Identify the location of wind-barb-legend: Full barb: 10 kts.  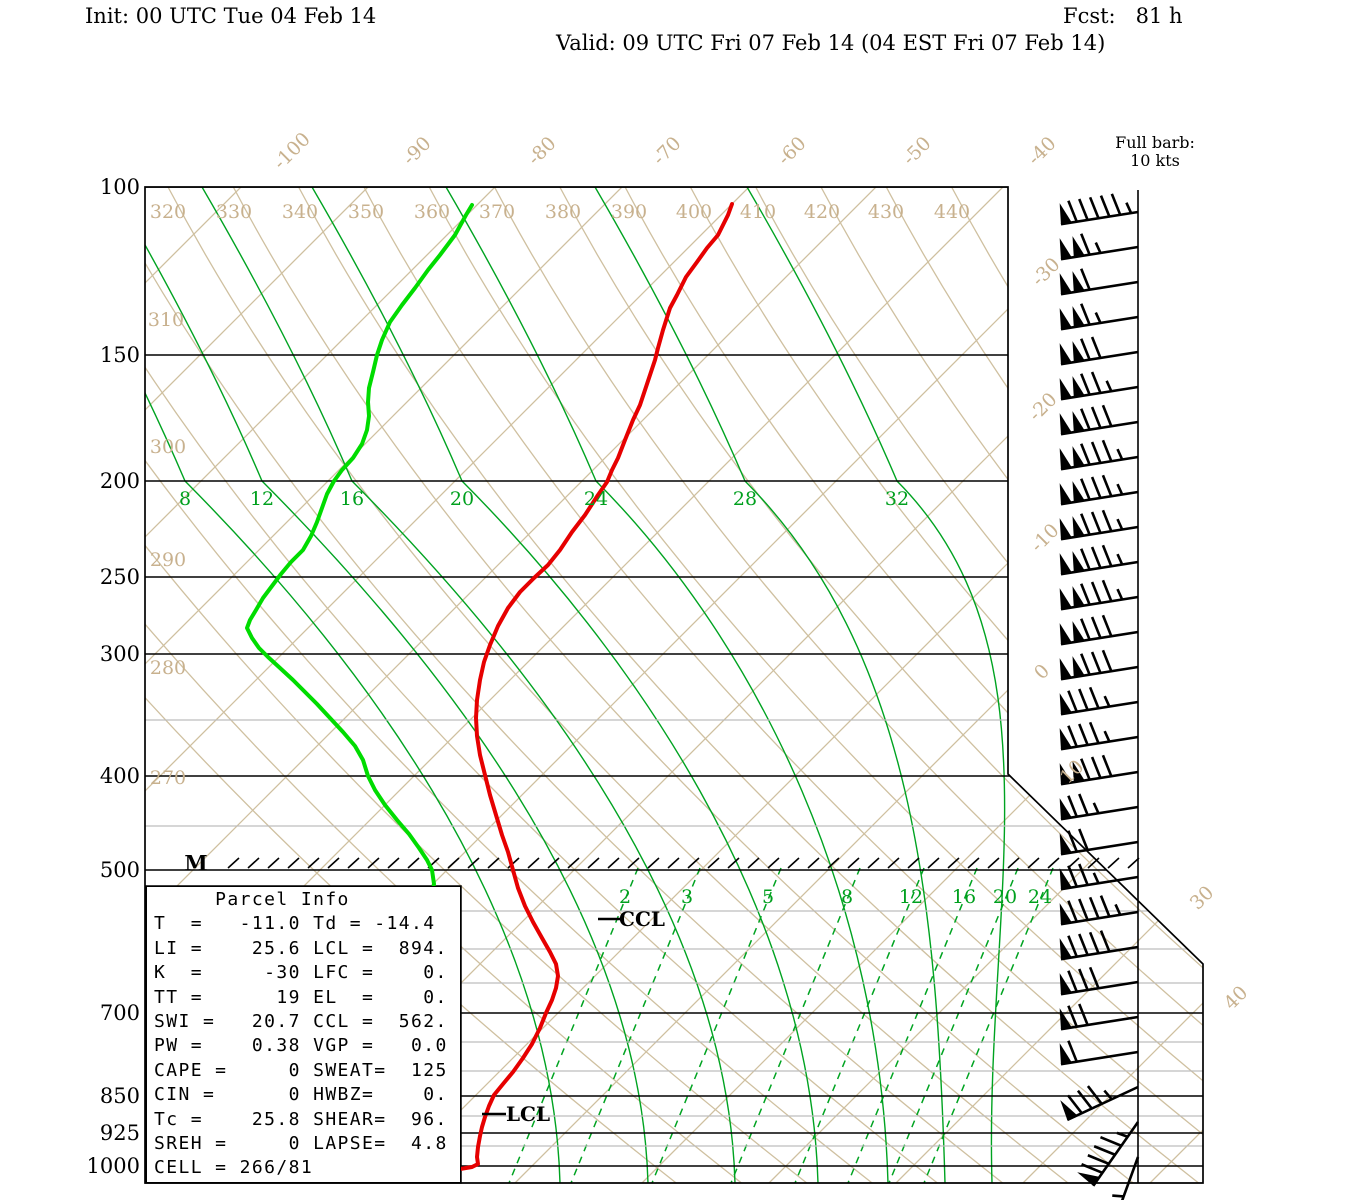
(1155, 152).